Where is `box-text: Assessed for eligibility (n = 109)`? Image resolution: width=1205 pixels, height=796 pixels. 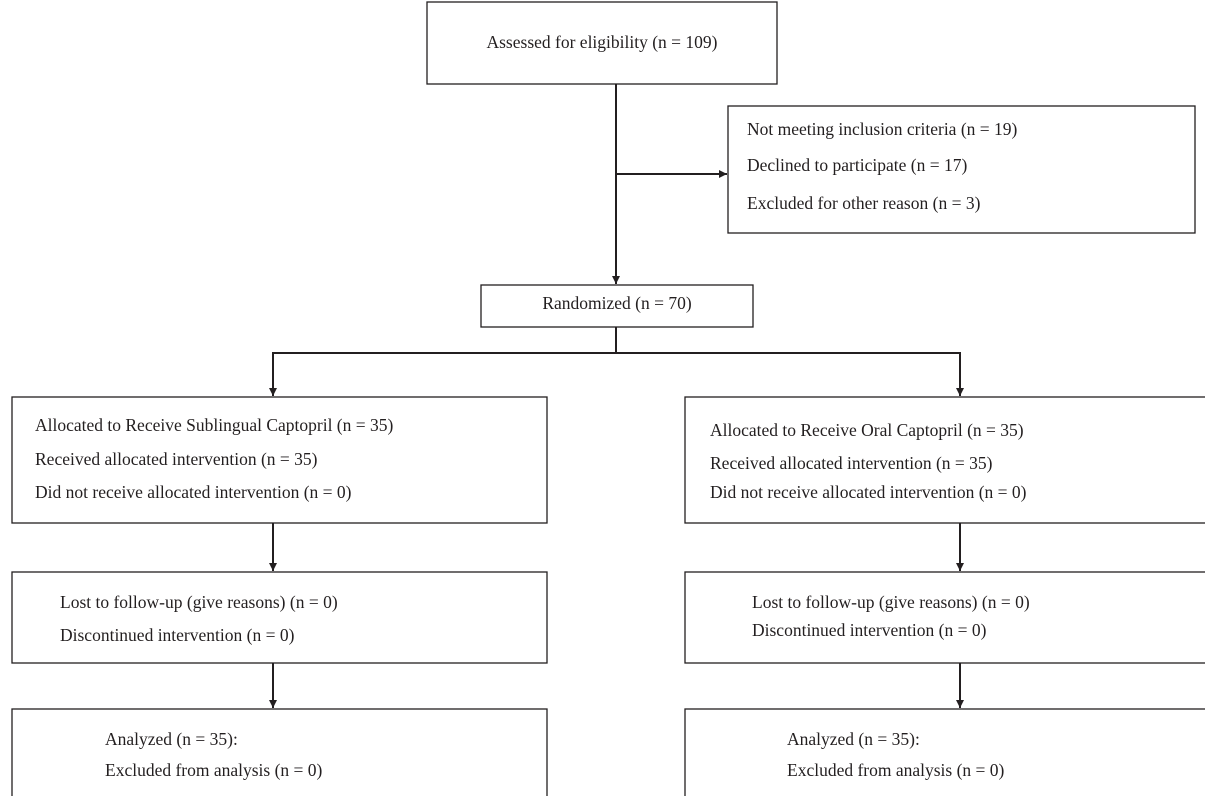
box-text: Assessed for eligibility (n = 109) is located at coordinates (601, 42).